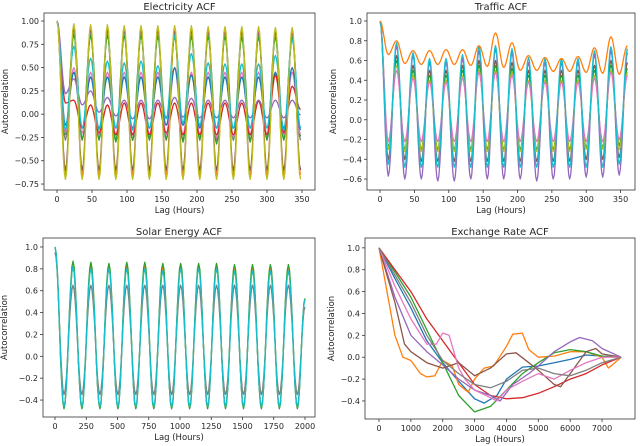 The image size is (640, 446). What do you see at coordinates (474, 428) in the screenshot?
I see `x-tick-label: 3000` at bounding box center [474, 428].